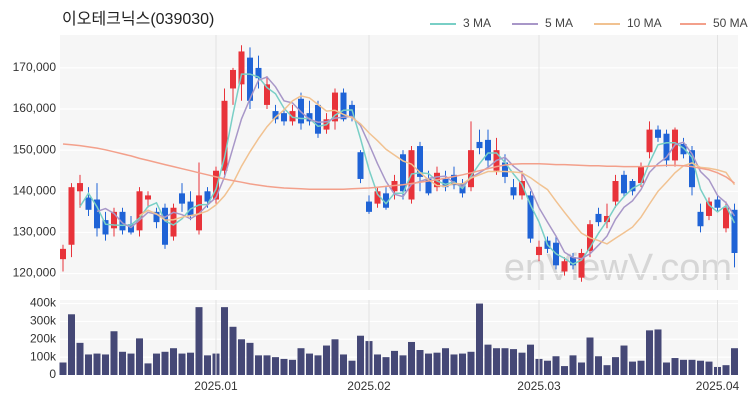  I want to click on legend-label: 50 MA, so click(730, 23).